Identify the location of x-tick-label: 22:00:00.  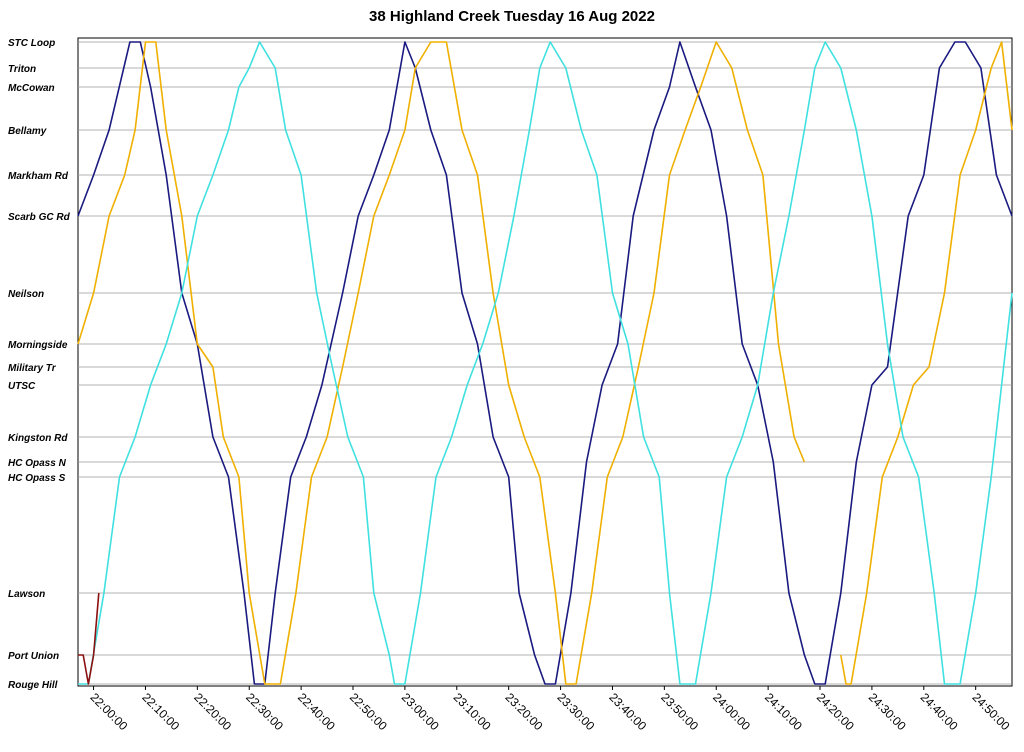
(108, 711).